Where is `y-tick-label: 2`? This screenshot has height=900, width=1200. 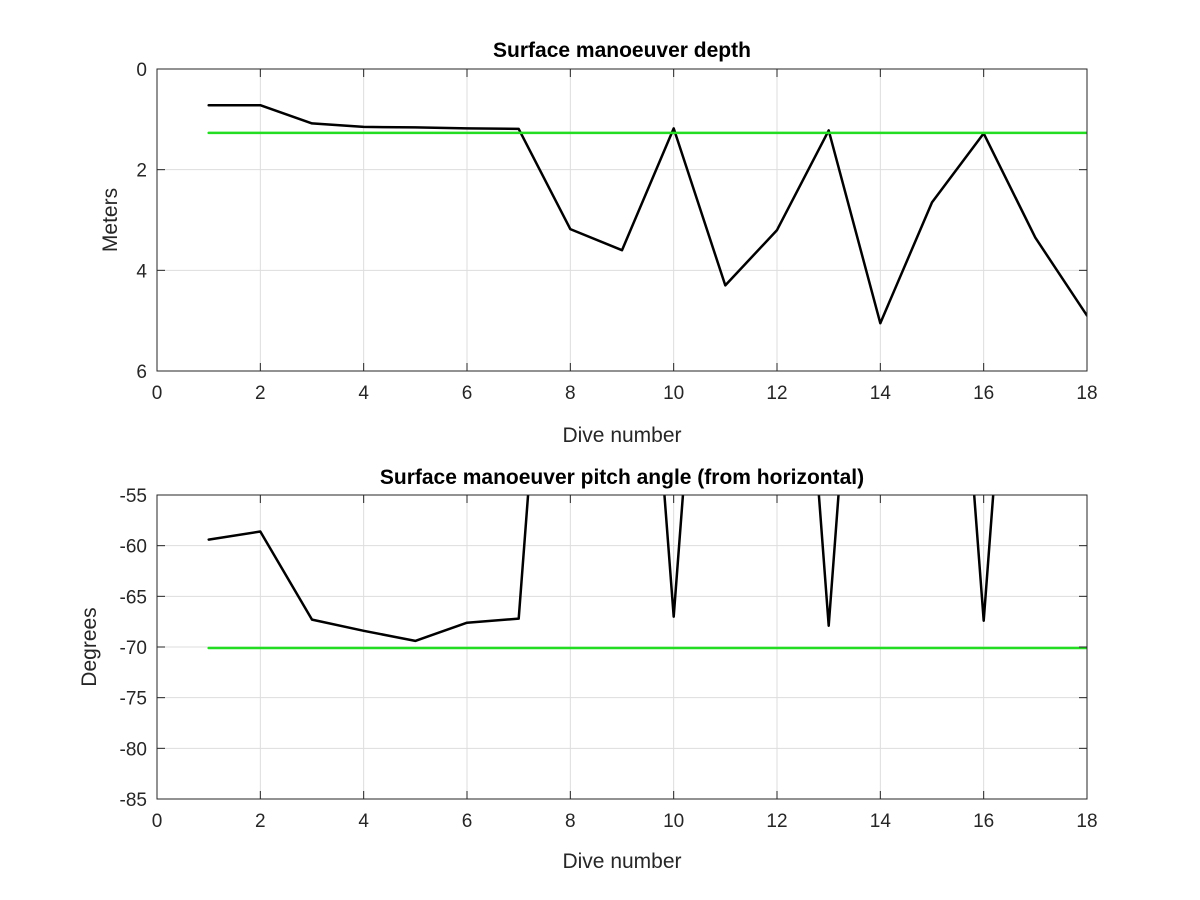
y-tick-label: 2 is located at coordinates (141, 171).